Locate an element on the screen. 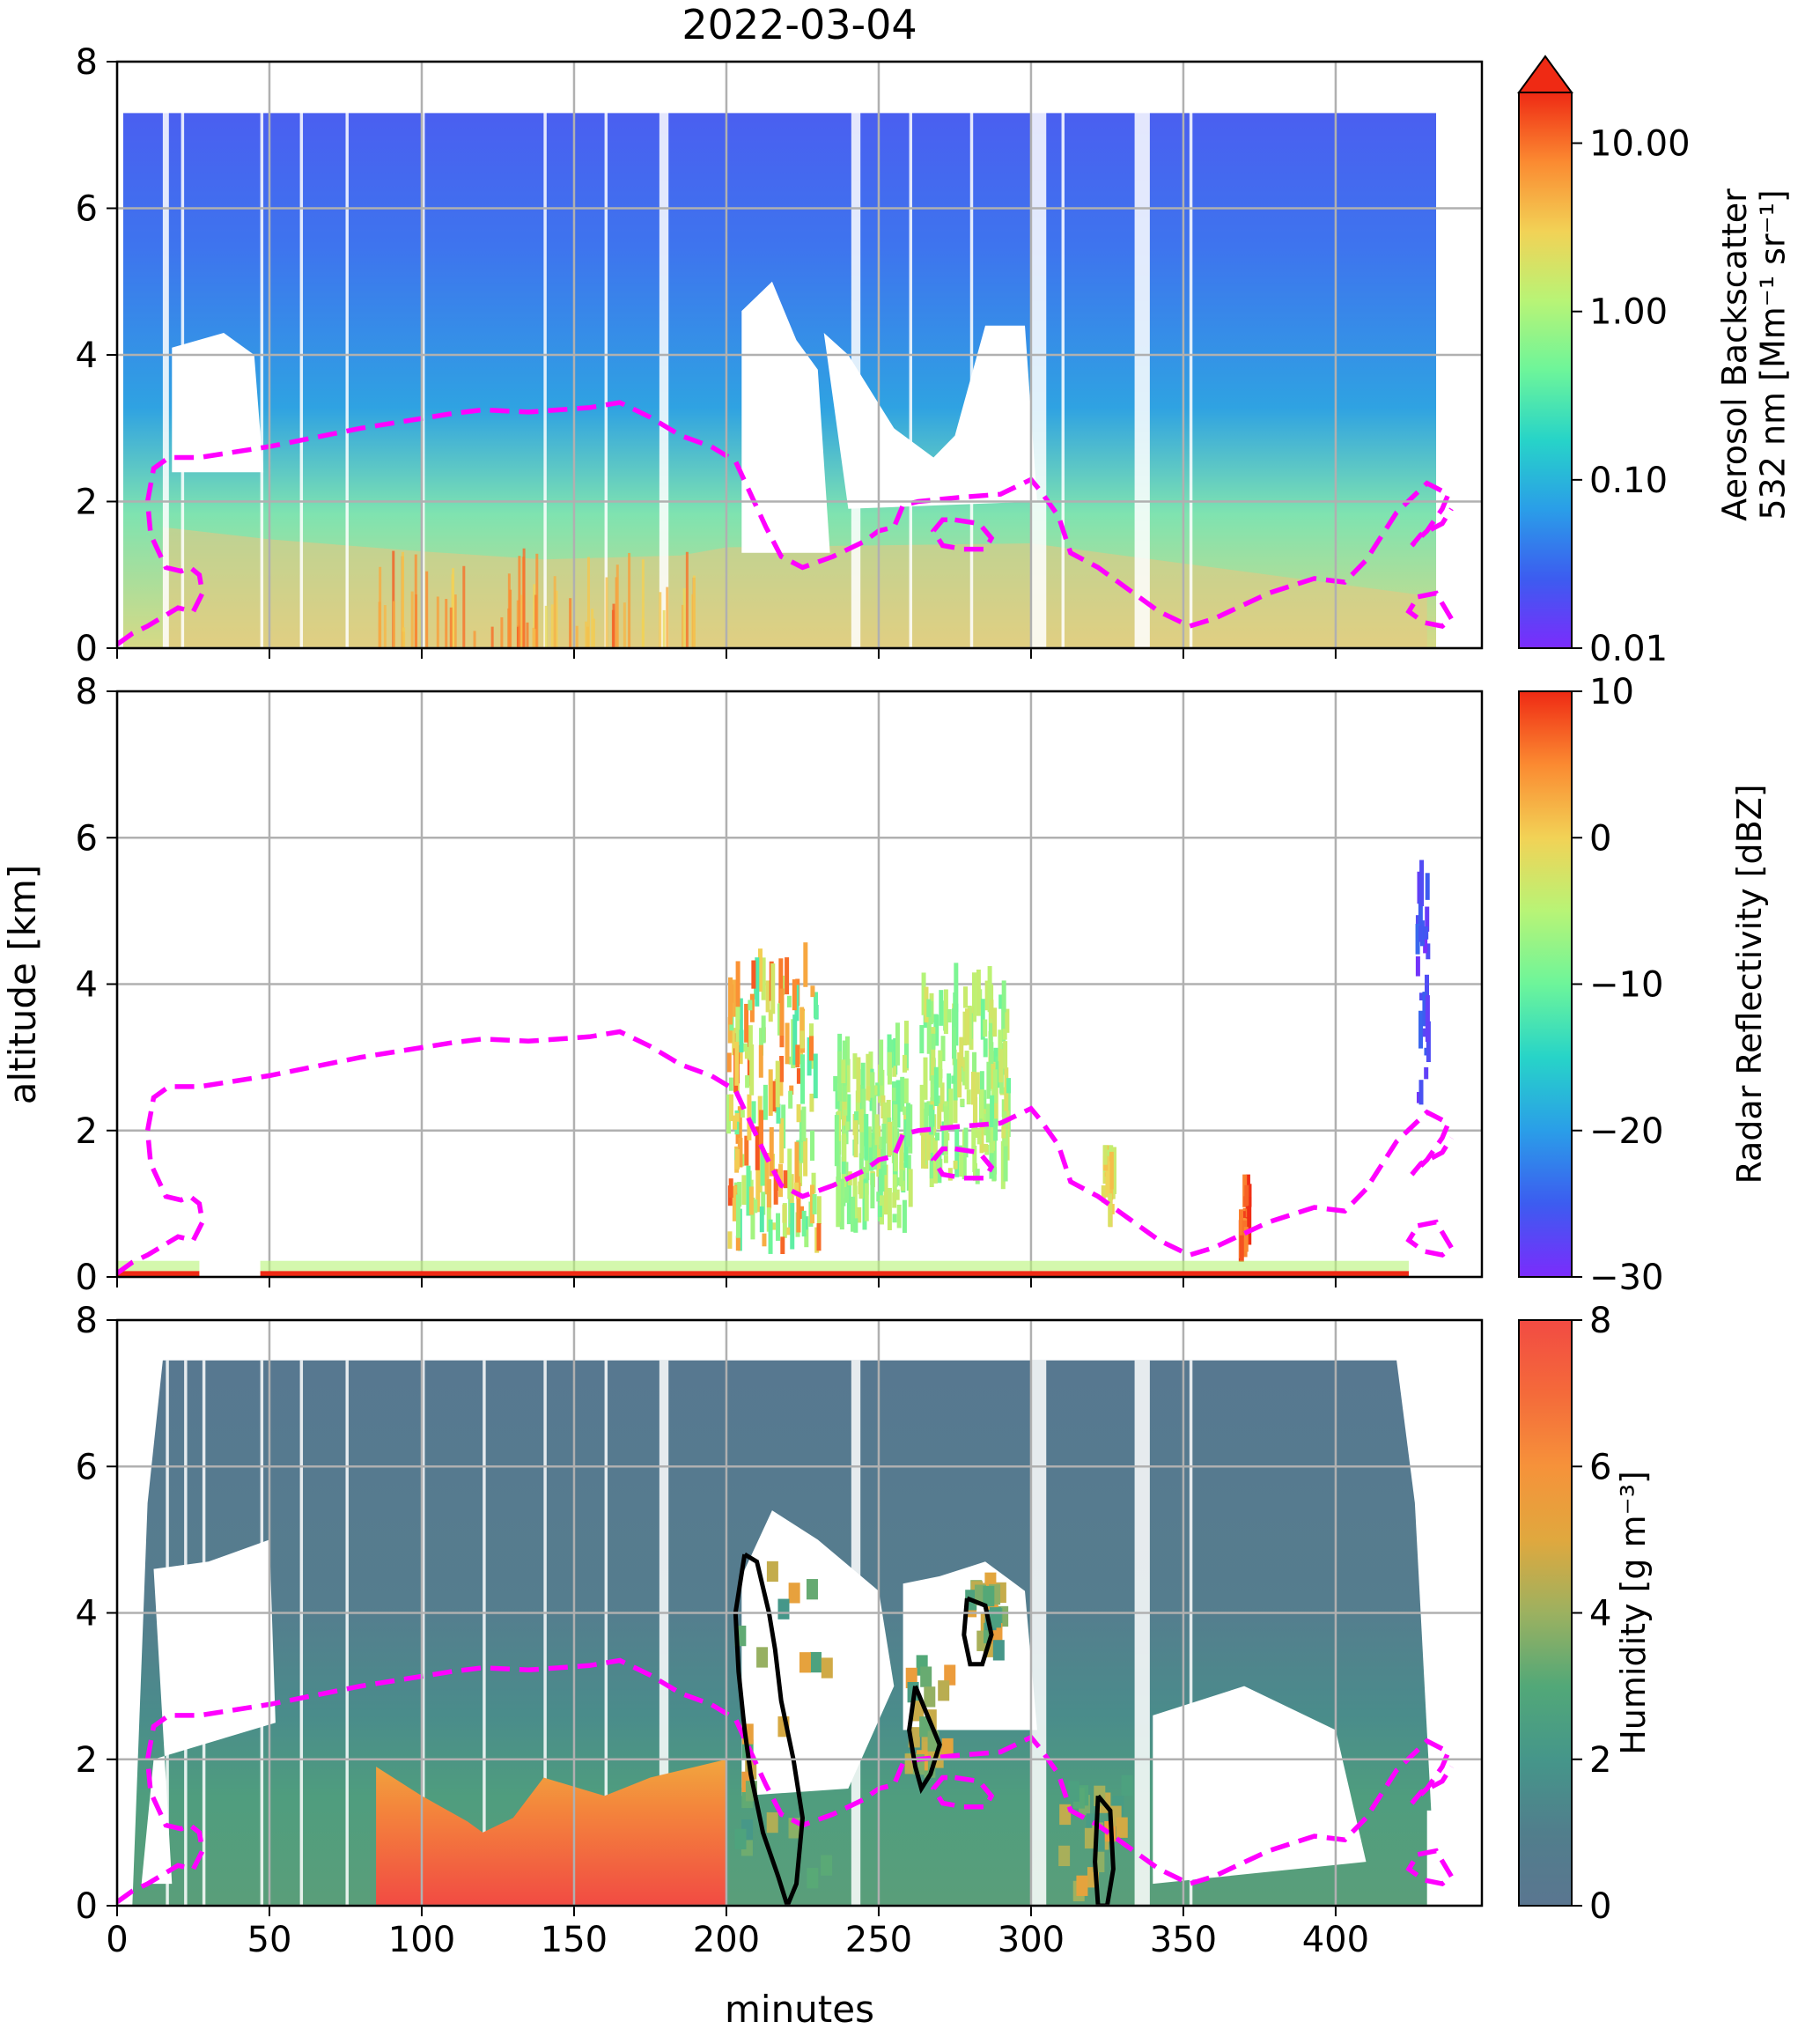  above-data is located at coordinates (799, 88).